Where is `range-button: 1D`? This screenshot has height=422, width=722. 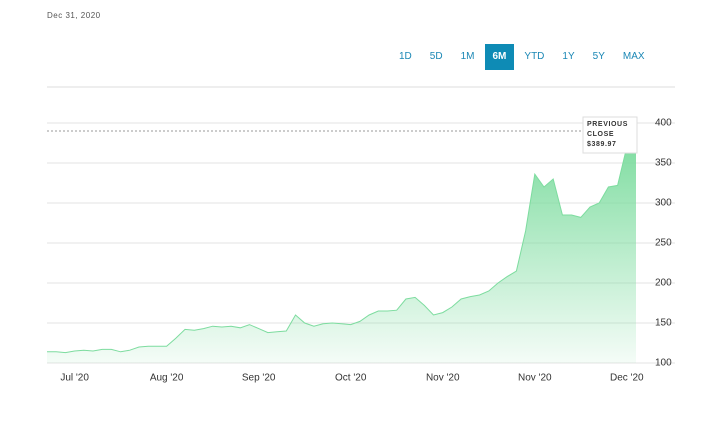
range-button: 1D is located at coordinates (405, 56).